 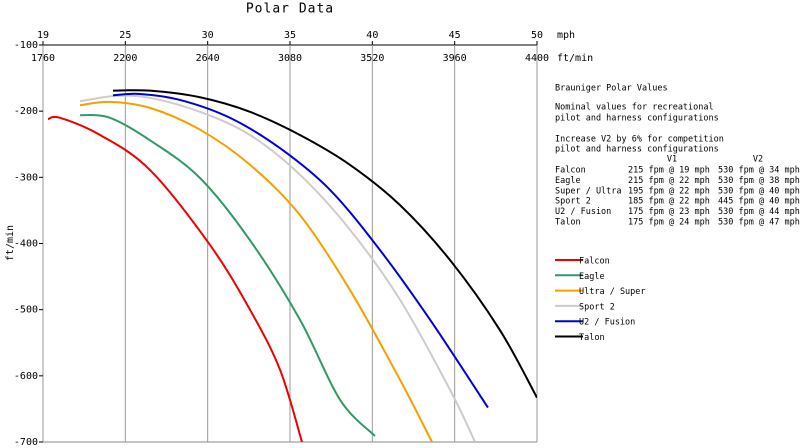 What do you see at coordinates (26, 45) in the screenshot?
I see `y-tick-label: -100` at bounding box center [26, 45].